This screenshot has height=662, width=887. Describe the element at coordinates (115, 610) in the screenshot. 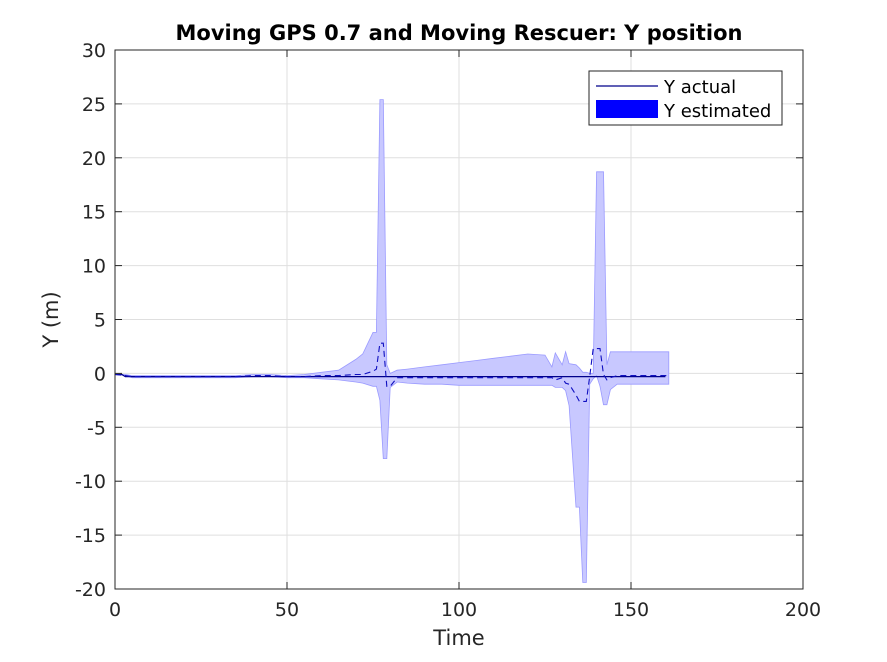

I see `x-tick-label: 0` at that location.